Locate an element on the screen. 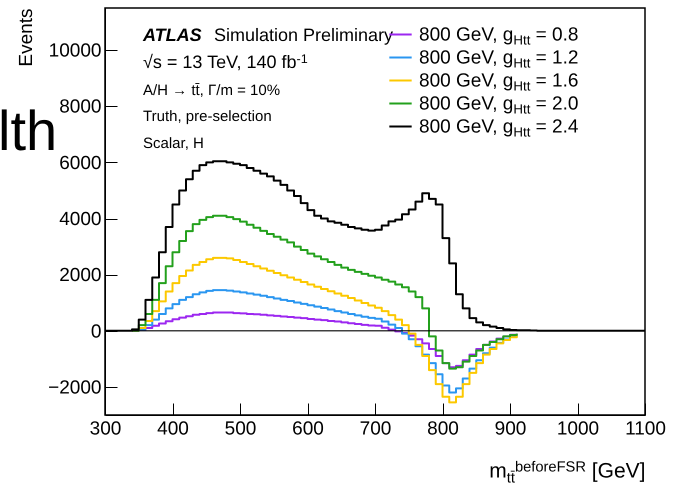 Image resolution: width=674 pixels, height=492 pixels. legend-label: 800 GeV, g$_{Htt}$ = 0.8 is located at coordinates (498, 36).